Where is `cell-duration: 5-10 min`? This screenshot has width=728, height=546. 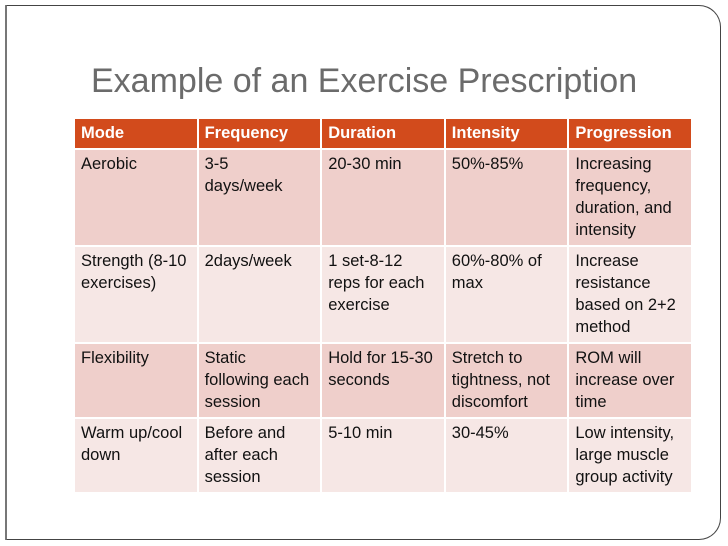 cell-duration: 5-10 min is located at coordinates (383, 455).